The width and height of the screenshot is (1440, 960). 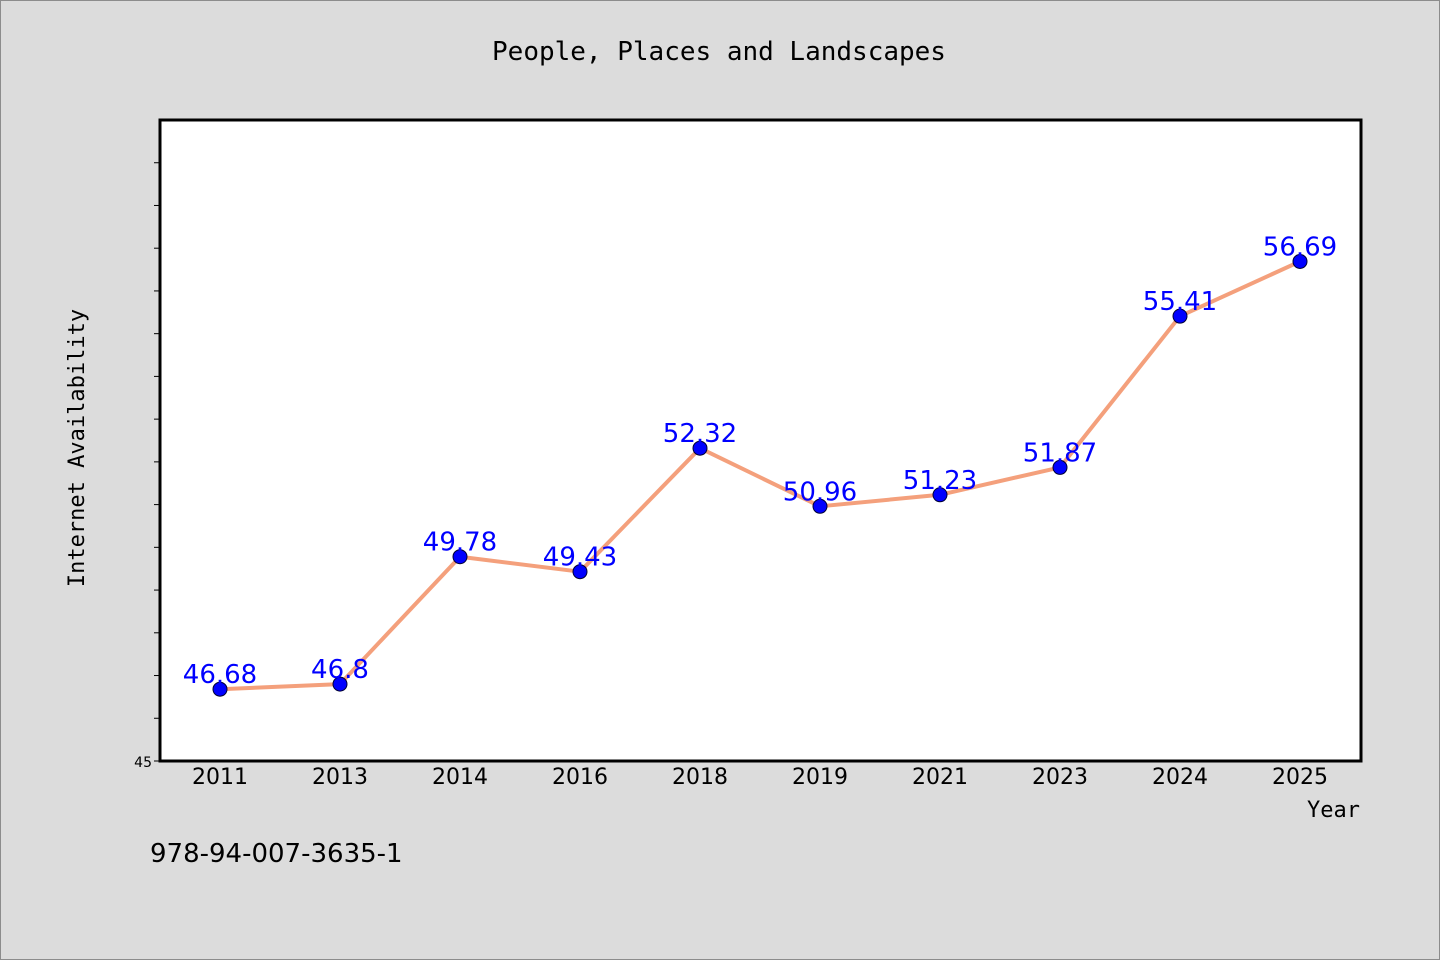 What do you see at coordinates (340, 777) in the screenshot?
I see `x-tick-label: 2013` at bounding box center [340, 777].